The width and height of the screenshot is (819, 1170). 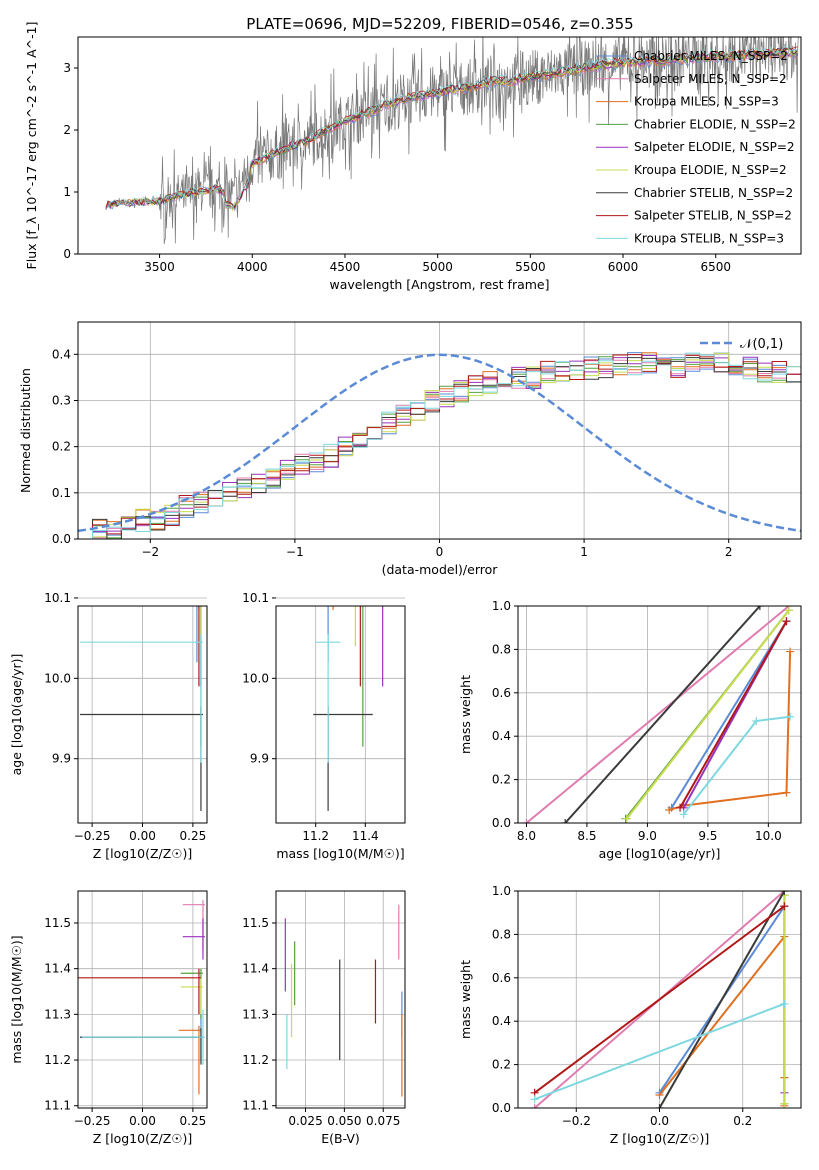 I want to click on y-axis-label: Normed distribution, so click(x=25, y=430).